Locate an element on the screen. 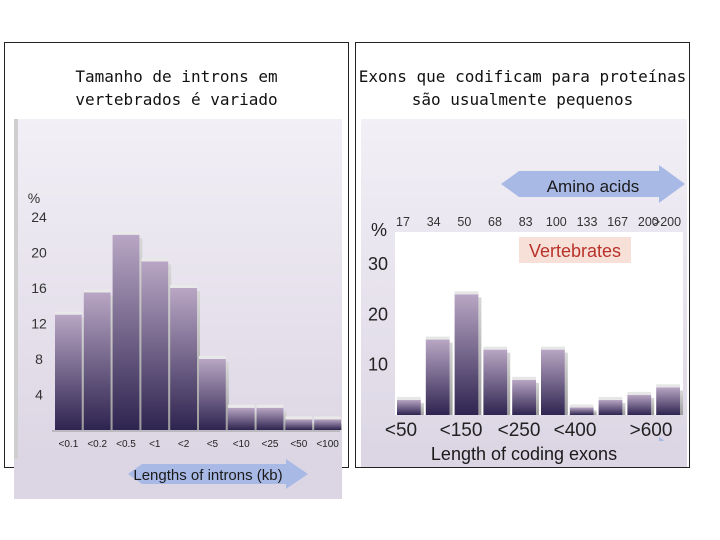 This screenshot has width=720, height=540. exon-y-tick-label: 30 is located at coordinates (378, 264).